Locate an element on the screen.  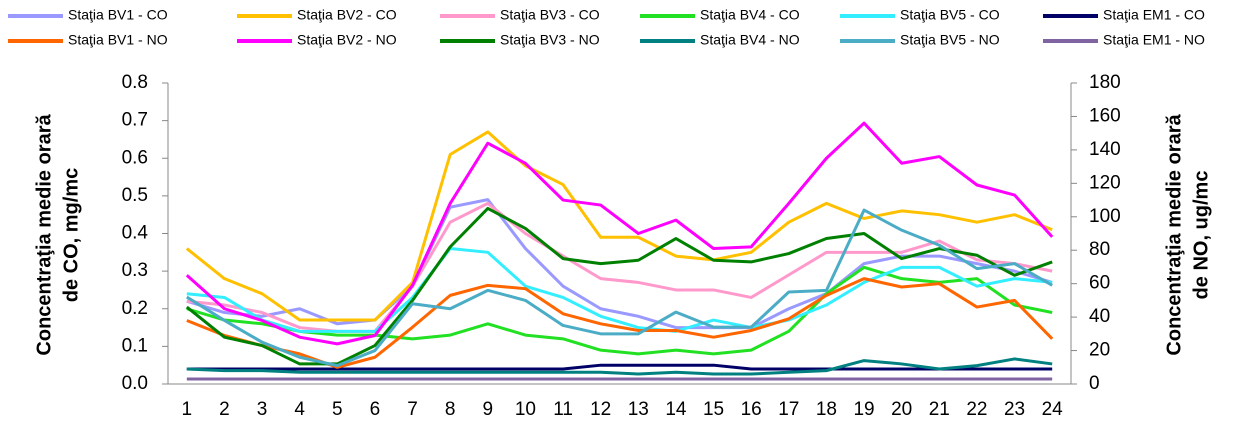
x-tick-label: 19 is located at coordinates (863, 409).